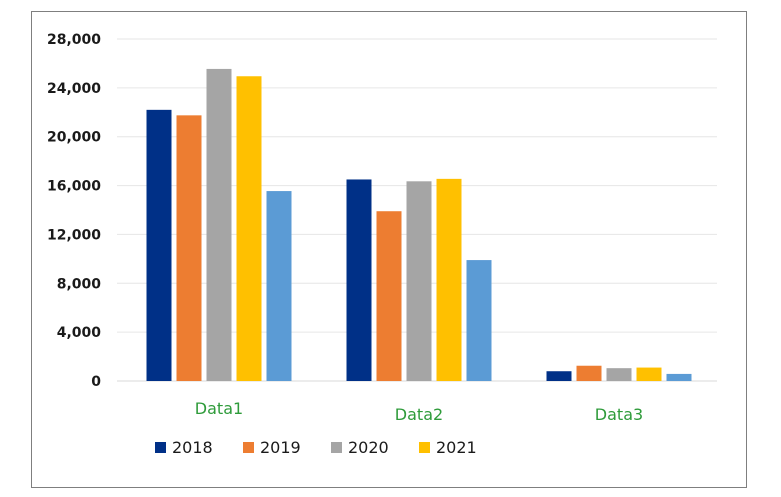  I want to click on bar-2019-Data1, so click(189, 248).